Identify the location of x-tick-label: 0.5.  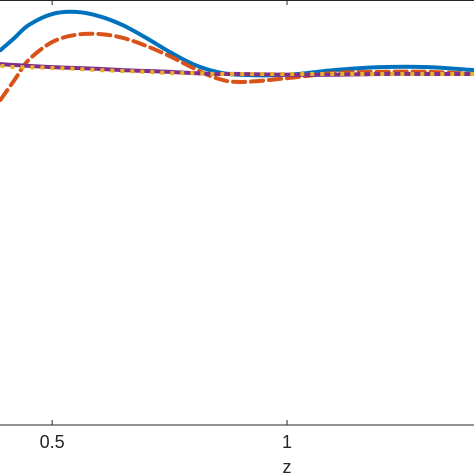
(52, 442).